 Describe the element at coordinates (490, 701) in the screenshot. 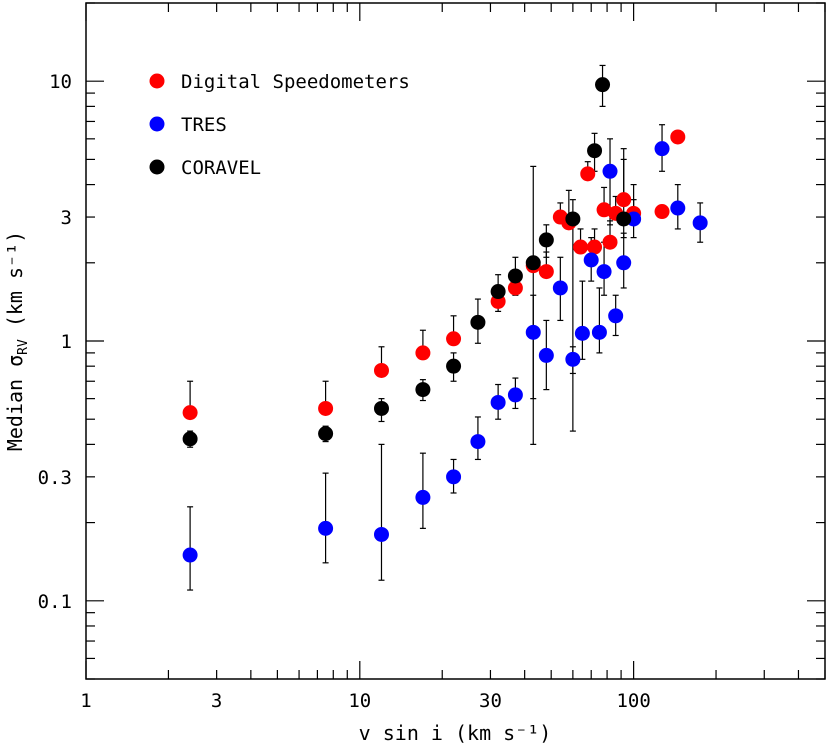

I see `x-tick-label: 30` at that location.